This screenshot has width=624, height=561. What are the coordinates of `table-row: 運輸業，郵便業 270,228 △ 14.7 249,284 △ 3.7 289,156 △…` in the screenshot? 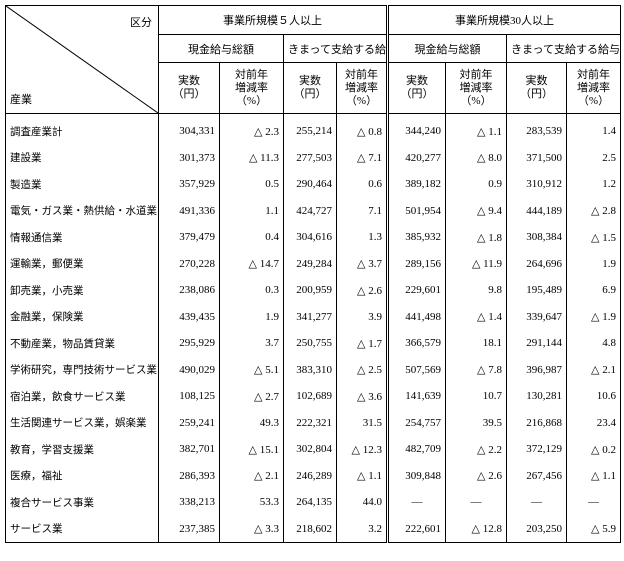 It's located at (313, 263).